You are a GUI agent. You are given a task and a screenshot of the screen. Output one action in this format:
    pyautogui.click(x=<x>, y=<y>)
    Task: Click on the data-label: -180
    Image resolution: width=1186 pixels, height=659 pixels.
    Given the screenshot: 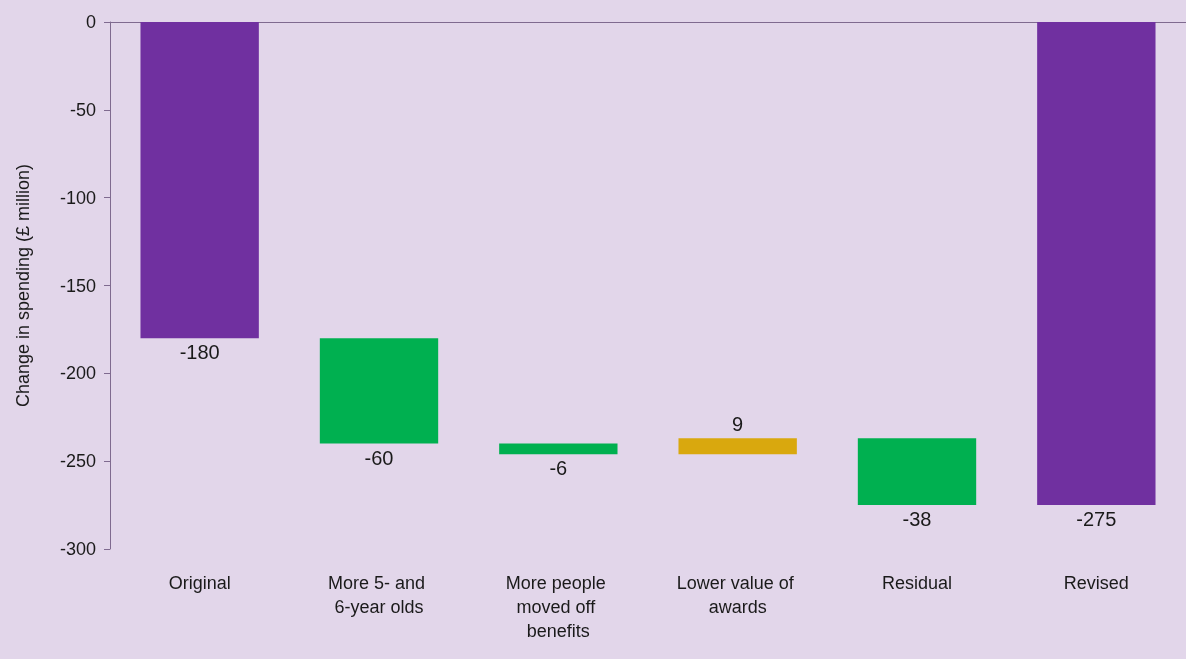 What is the action you would take?
    pyautogui.click(x=199, y=352)
    